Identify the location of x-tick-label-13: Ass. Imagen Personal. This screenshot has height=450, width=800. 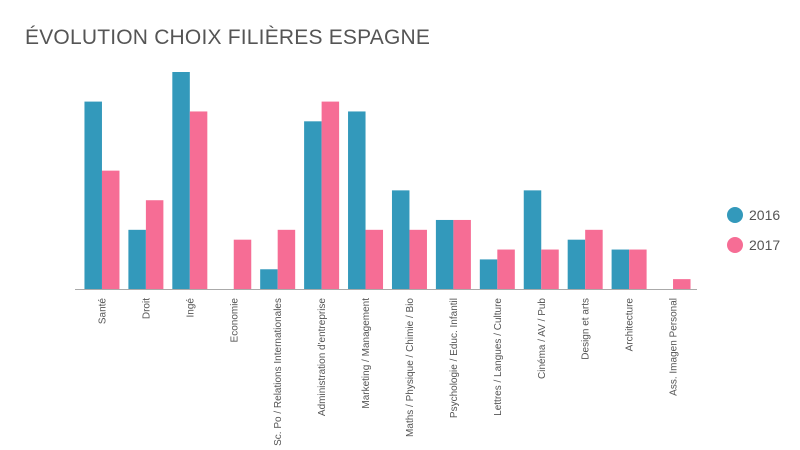
(674, 347).